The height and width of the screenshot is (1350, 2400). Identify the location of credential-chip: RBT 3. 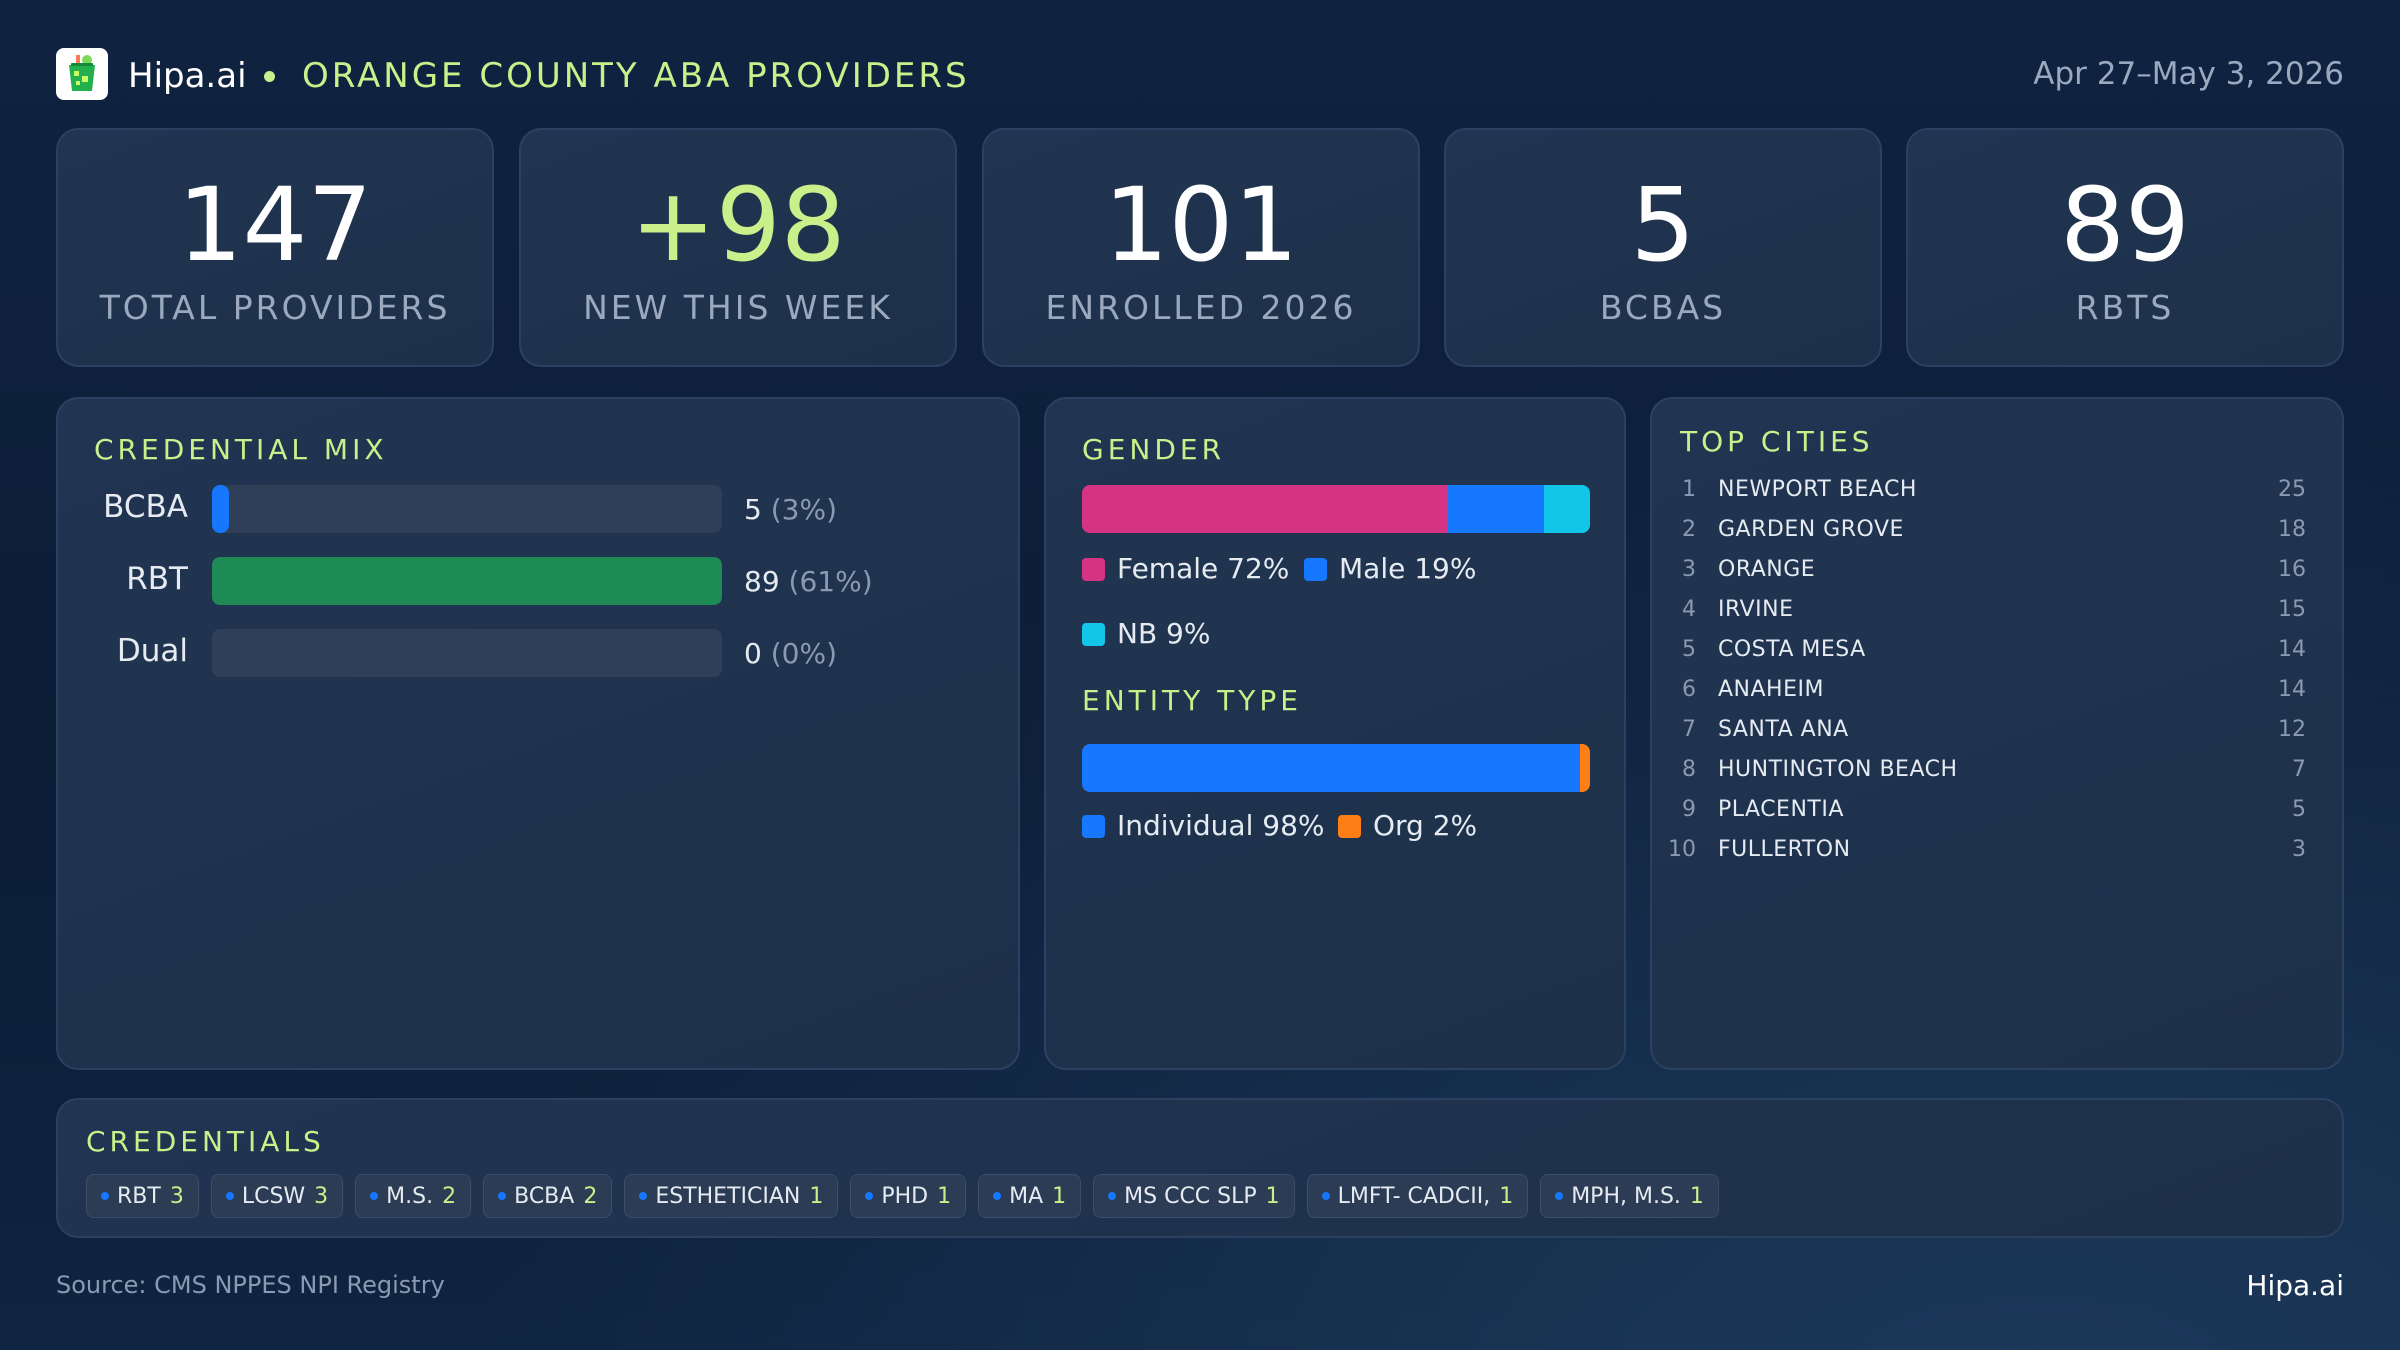
(142, 1196).